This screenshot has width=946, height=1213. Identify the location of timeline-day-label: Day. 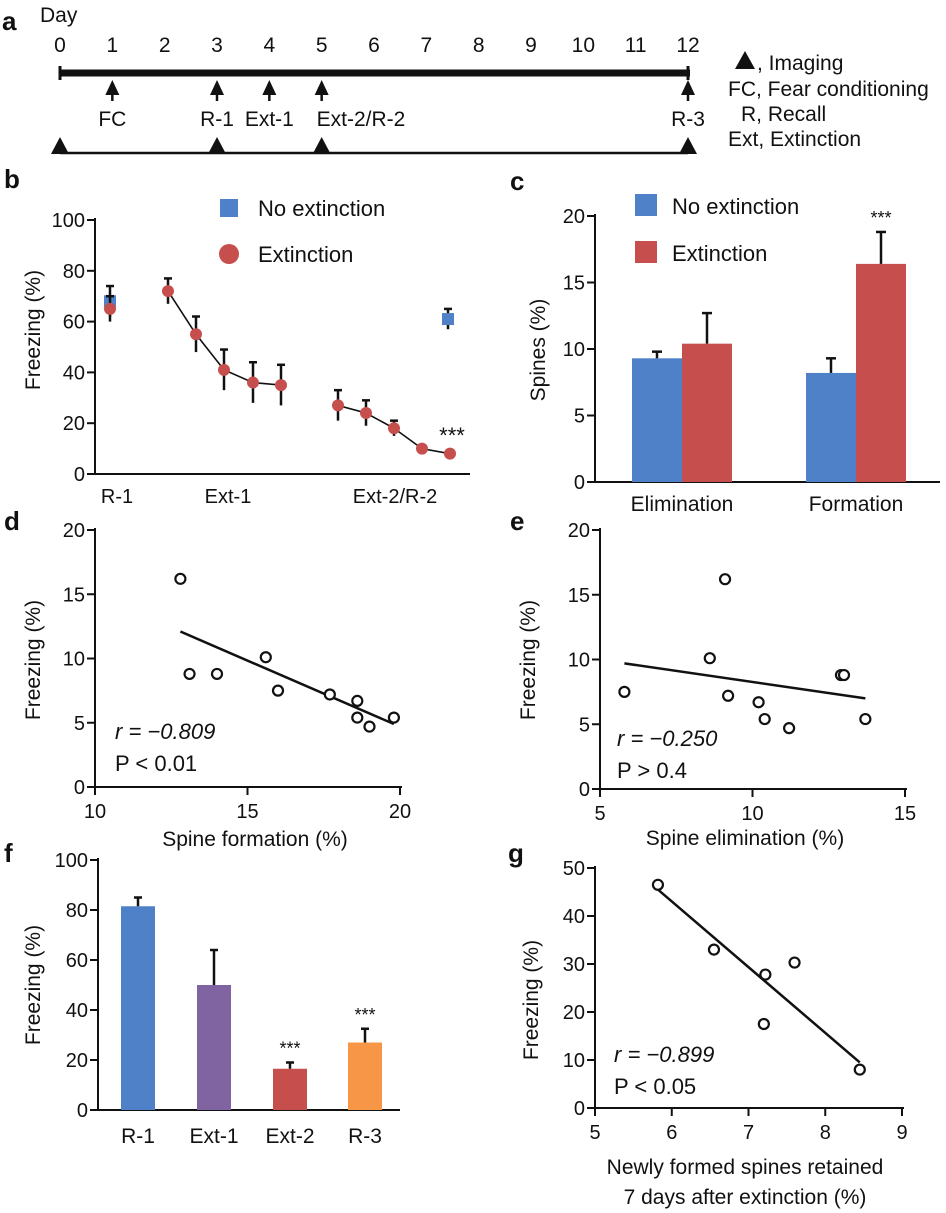
(59, 15).